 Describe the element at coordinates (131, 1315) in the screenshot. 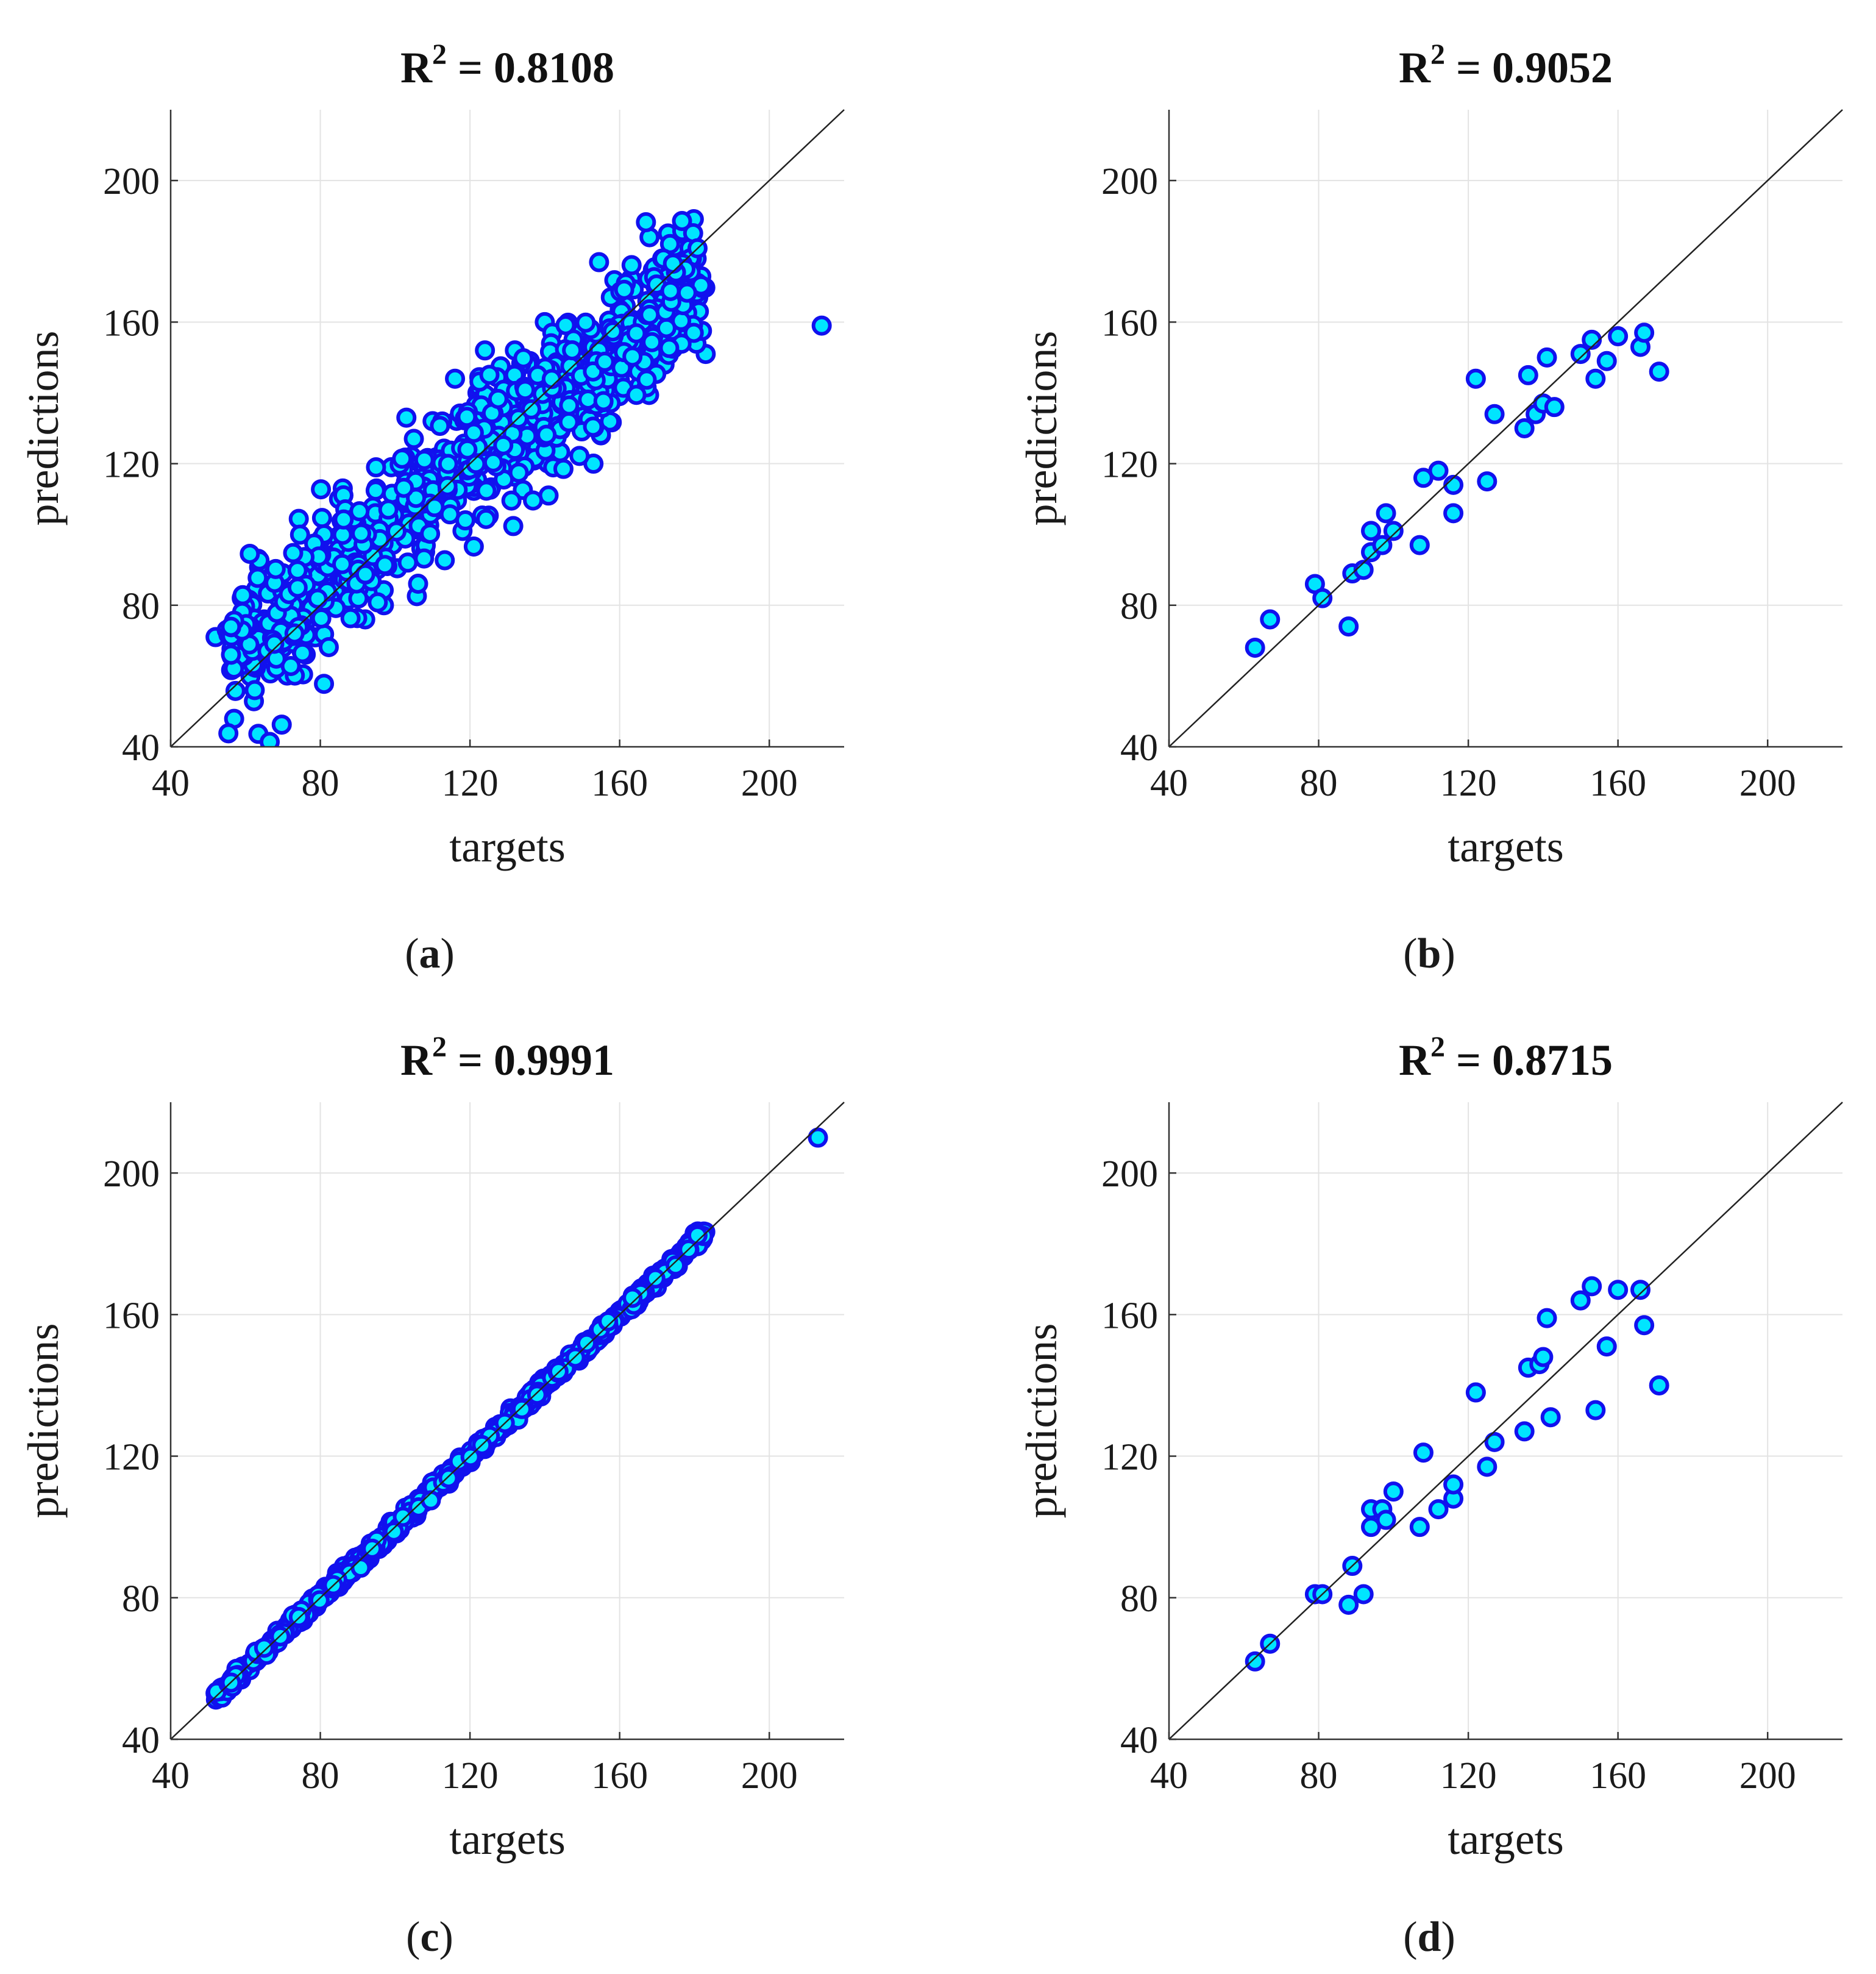

I see `y-tick-label: 160` at that location.